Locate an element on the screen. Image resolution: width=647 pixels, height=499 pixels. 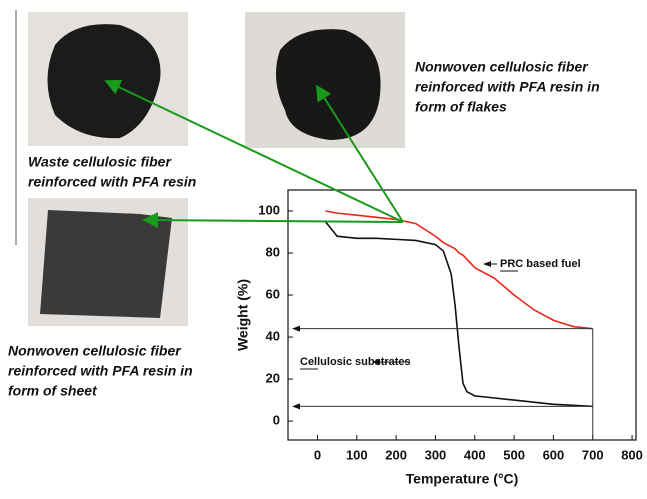
x-tick-label: 600 is located at coordinates (554, 454).